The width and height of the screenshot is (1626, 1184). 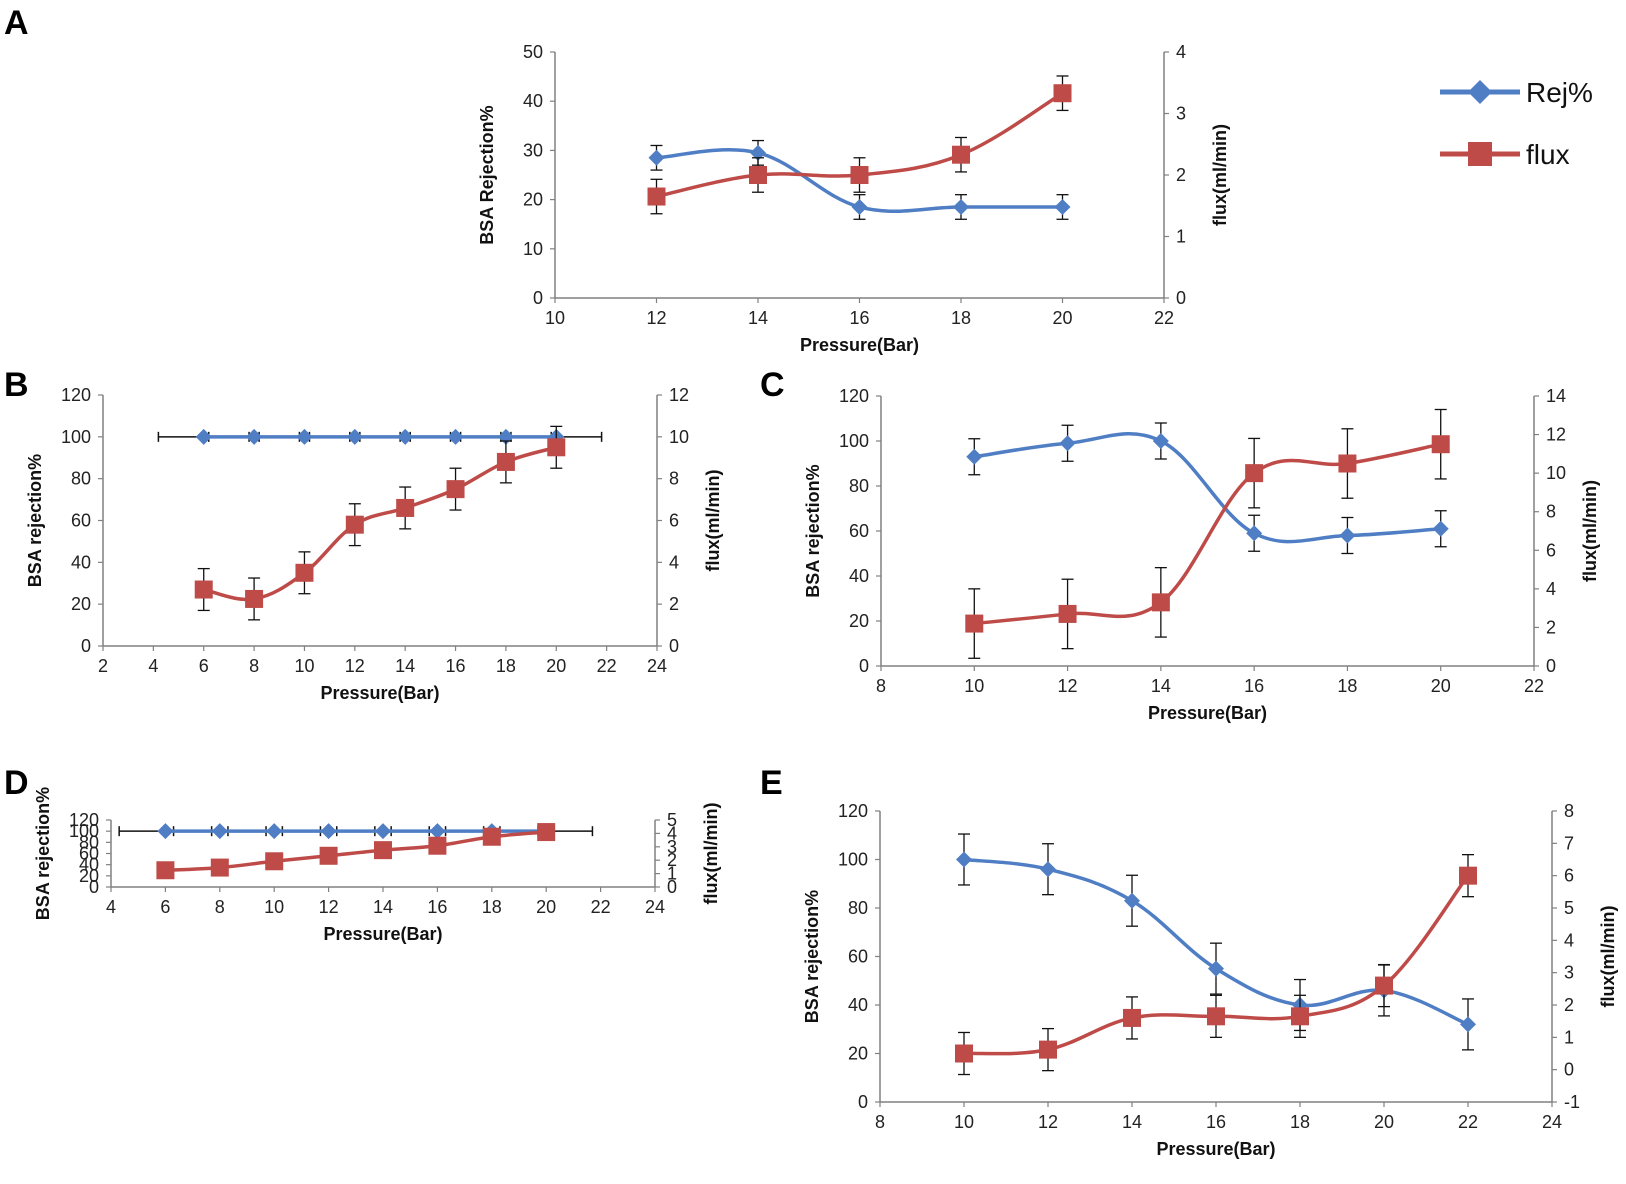 I want to click on y2-tick-label: 8, so click(x=1569, y=811).